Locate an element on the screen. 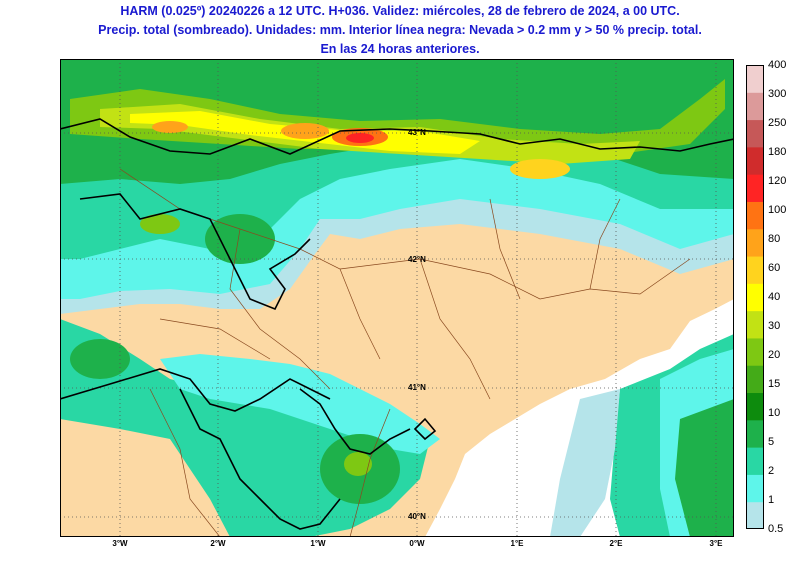 Image resolution: width=800 pixels, height=566 pixels. legend-label: 250 is located at coordinates (777, 123).